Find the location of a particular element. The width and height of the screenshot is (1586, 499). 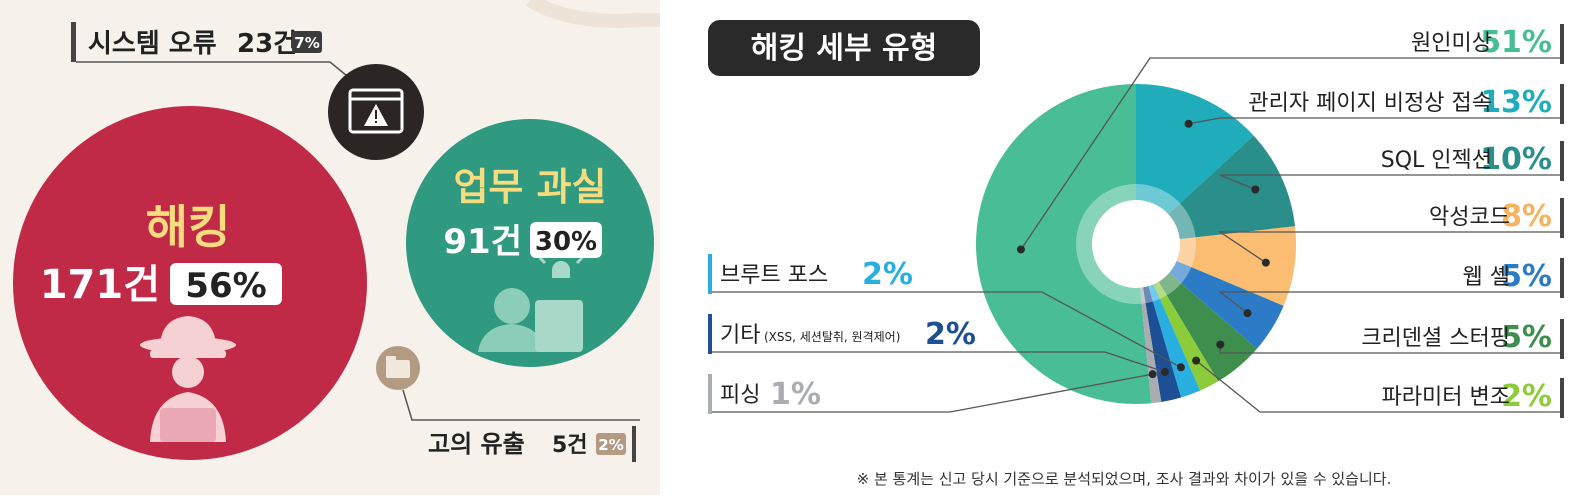

pie-leader-dot-크리덴셜-스터핑 is located at coordinates (1220, 344).